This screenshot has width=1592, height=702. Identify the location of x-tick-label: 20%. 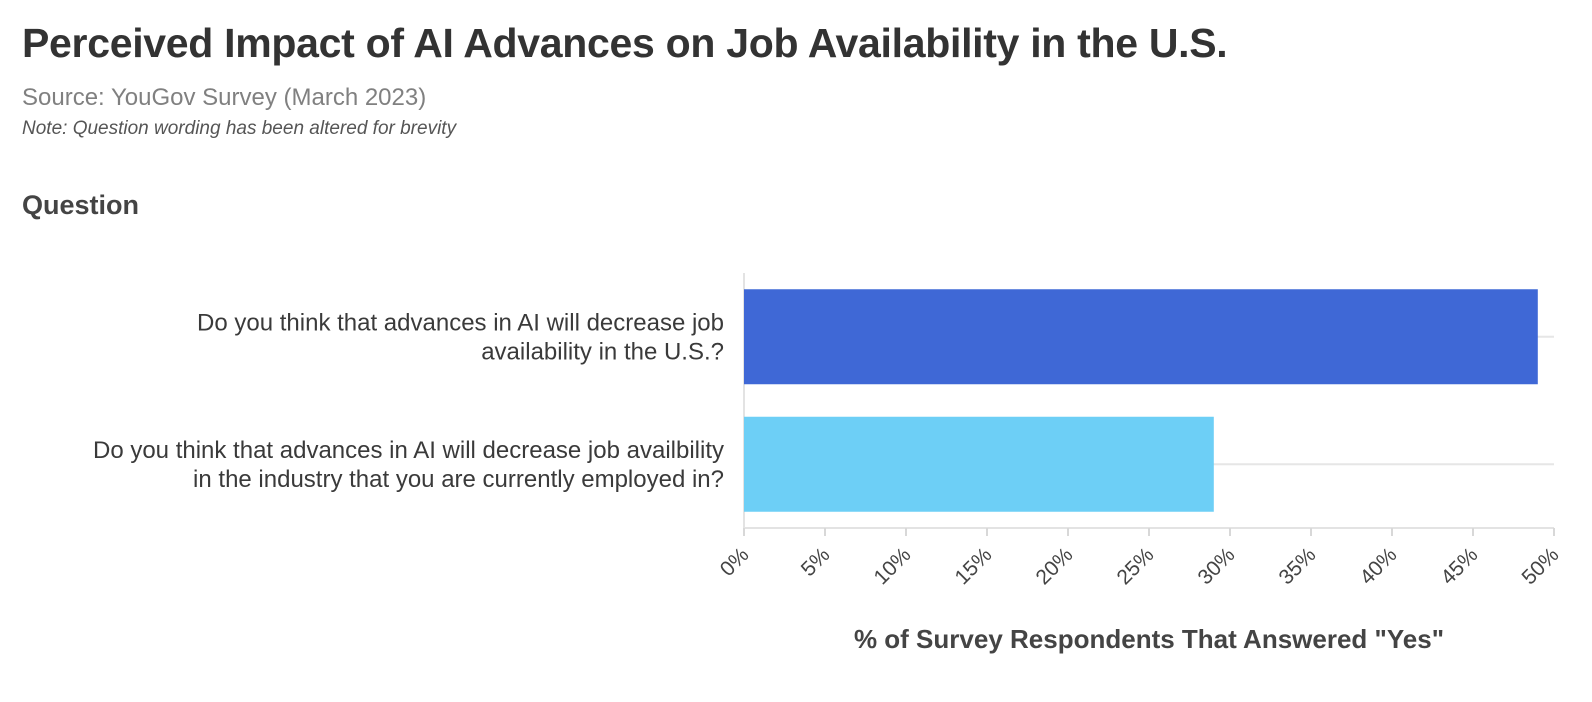
(1055, 566).